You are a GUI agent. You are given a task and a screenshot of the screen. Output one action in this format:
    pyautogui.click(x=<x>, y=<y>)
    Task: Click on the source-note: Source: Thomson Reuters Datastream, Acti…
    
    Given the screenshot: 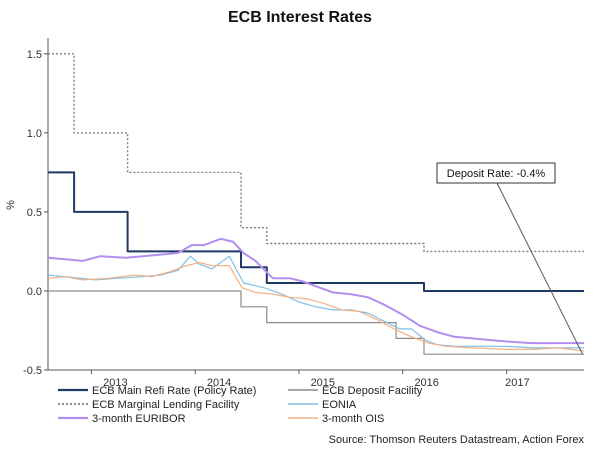 What is the action you would take?
    pyautogui.click(x=457, y=440)
    